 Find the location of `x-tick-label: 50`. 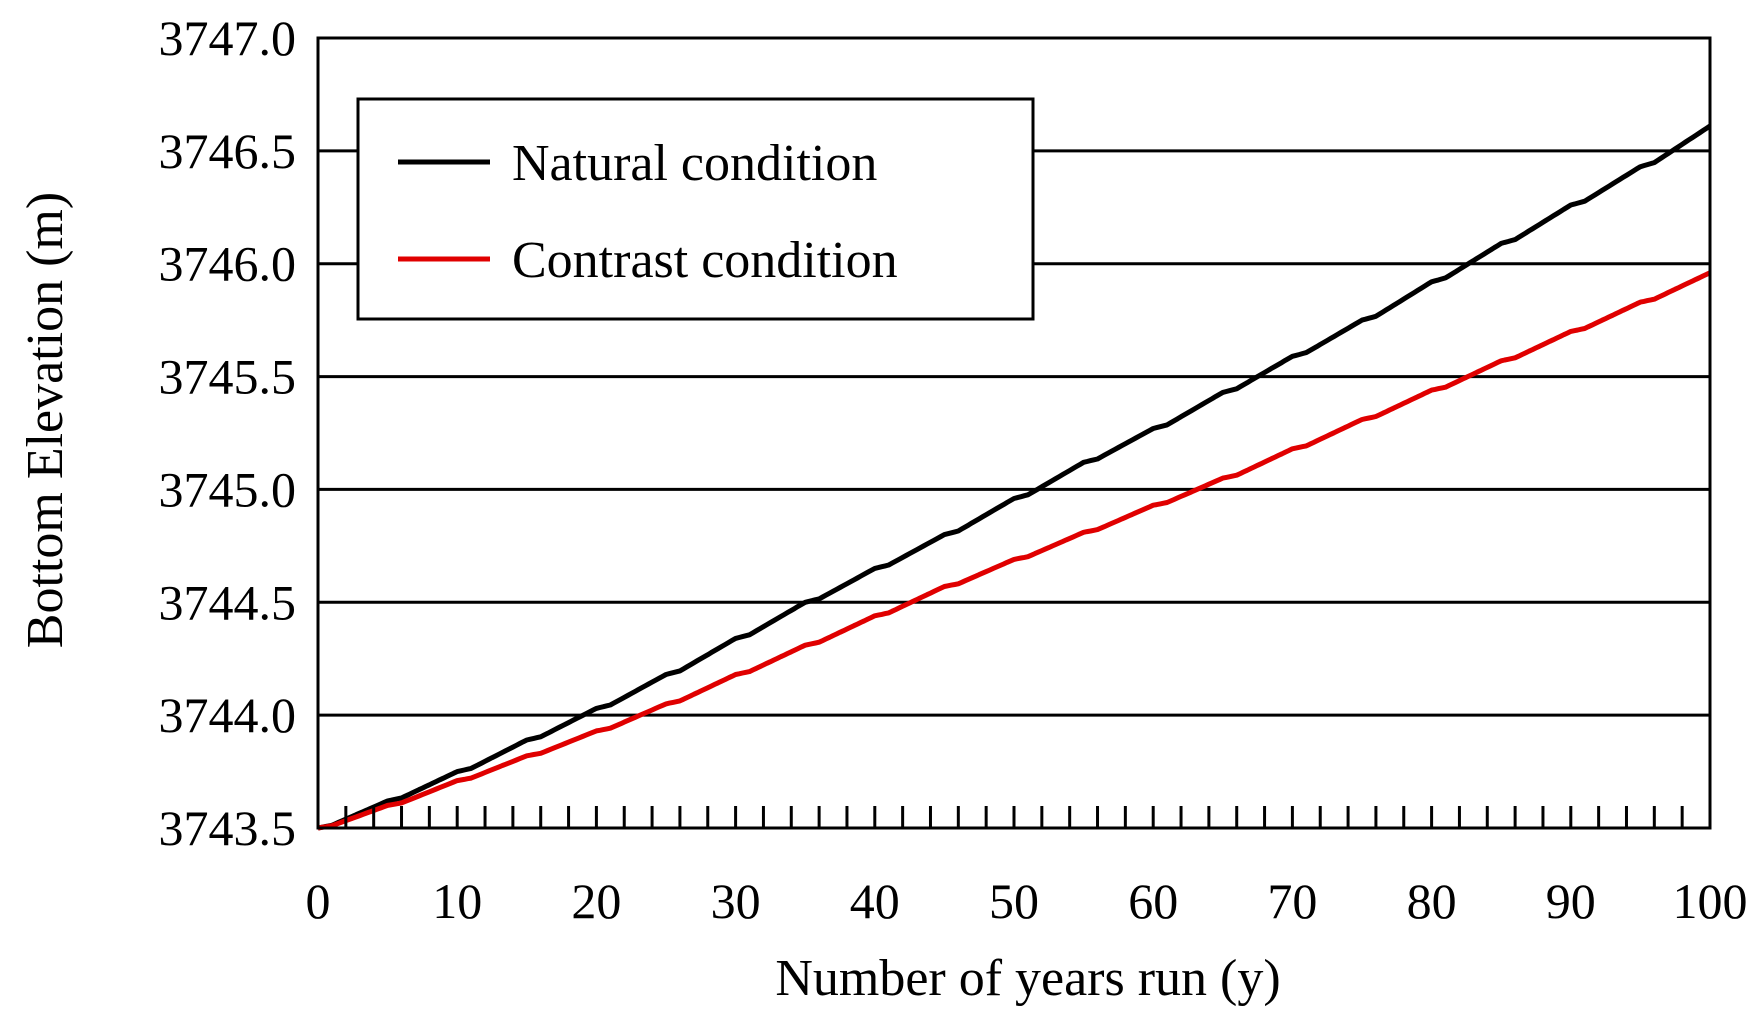

x-tick-label: 50 is located at coordinates (1014, 901).